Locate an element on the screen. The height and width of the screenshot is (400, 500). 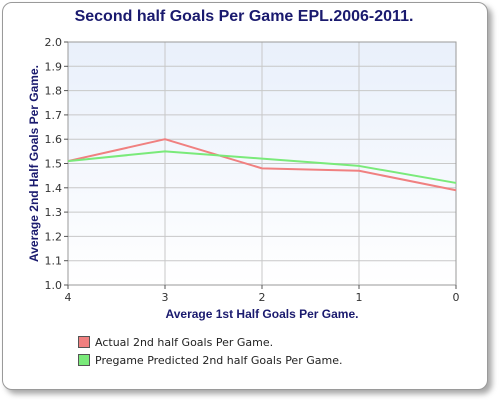
y-tick-label: 1.0 is located at coordinates (54, 285).